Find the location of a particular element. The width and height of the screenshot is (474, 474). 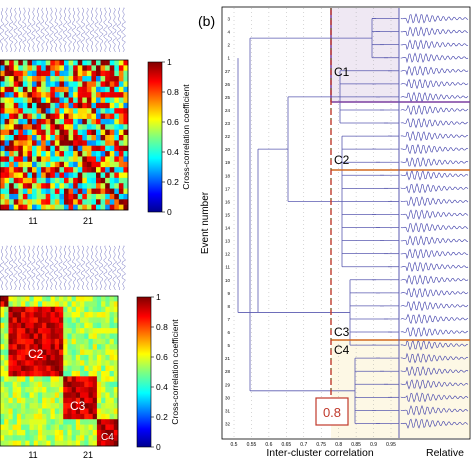

colorbar-tick-label: 0 is located at coordinates (158, 447).